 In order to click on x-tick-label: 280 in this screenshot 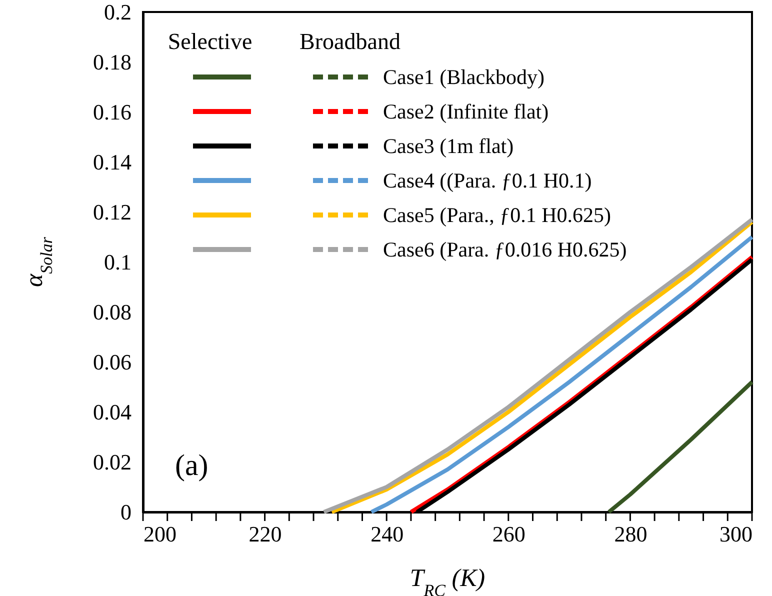, I will do `click(631, 534)`.